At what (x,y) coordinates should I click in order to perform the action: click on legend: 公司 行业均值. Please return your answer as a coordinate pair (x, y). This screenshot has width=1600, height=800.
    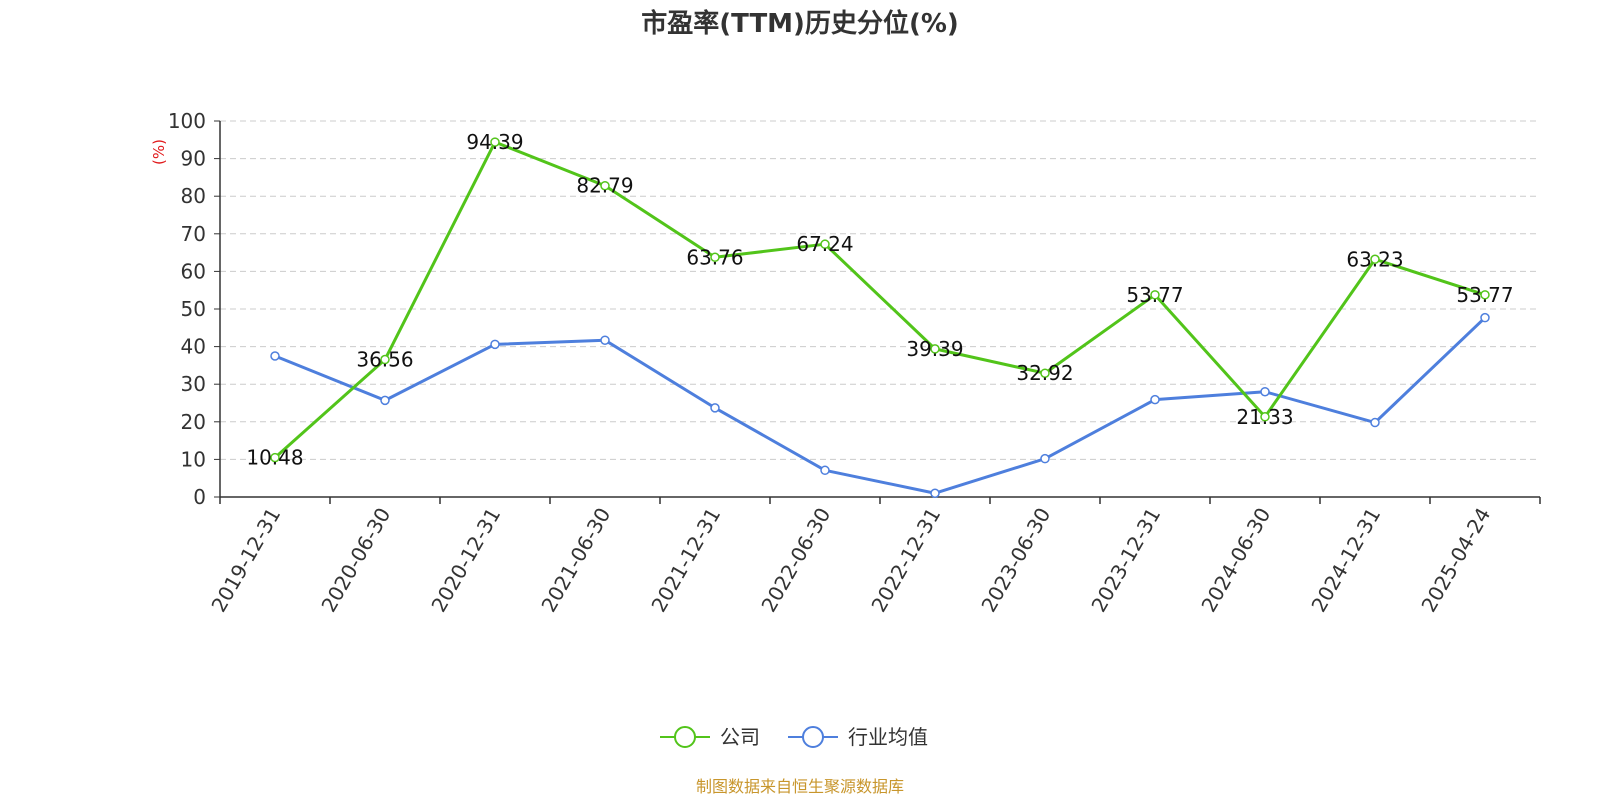
    Looking at the image, I should click on (794, 737).